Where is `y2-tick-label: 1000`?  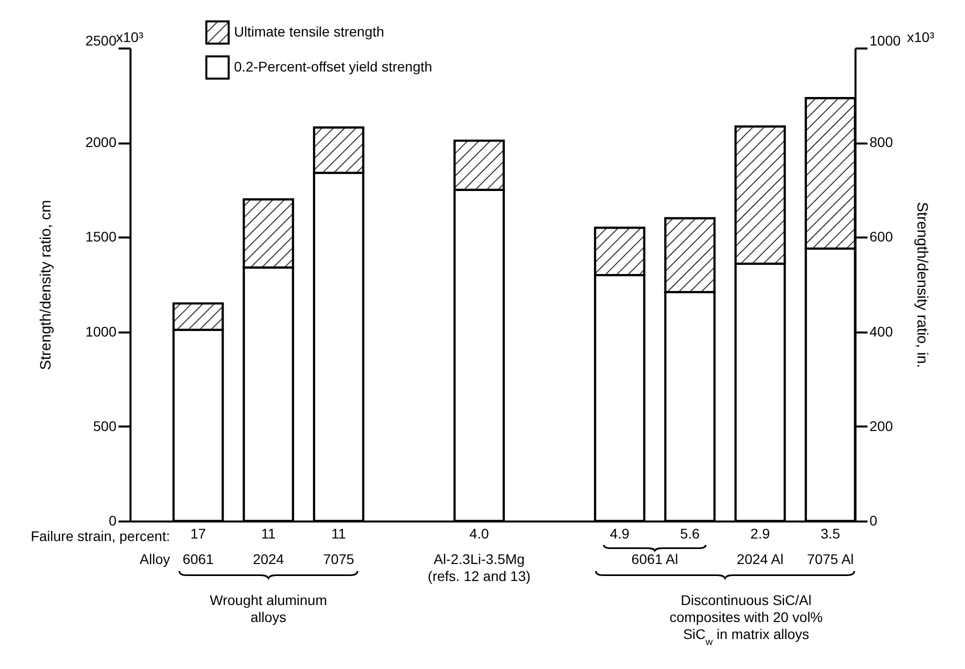 y2-tick-label: 1000 is located at coordinates (885, 40).